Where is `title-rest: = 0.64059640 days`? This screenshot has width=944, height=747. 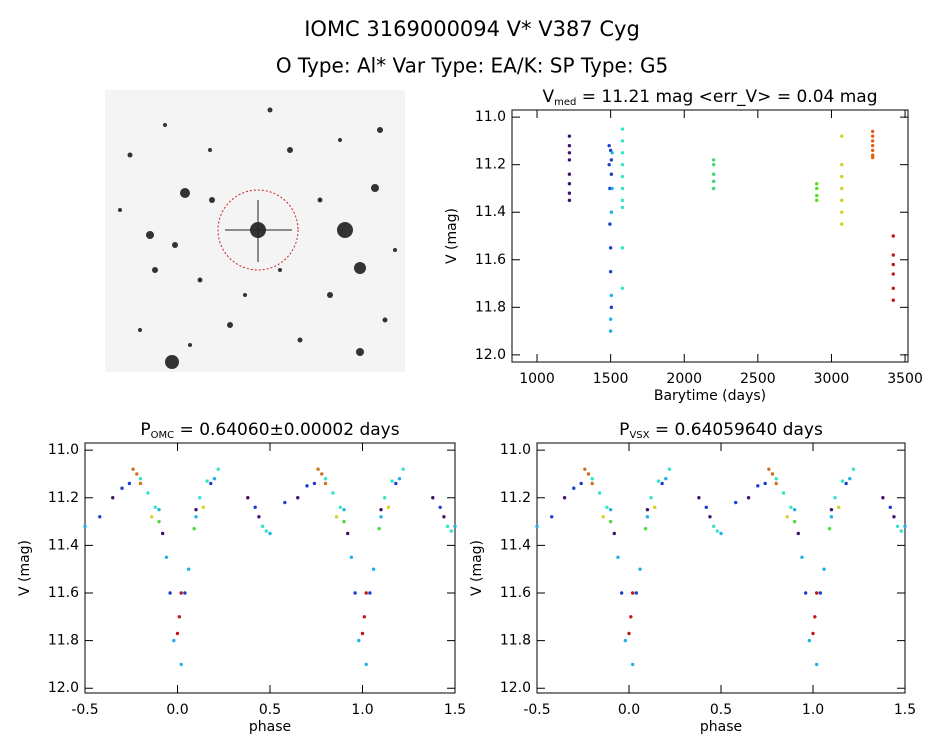
title-rest: = 0.64059640 days is located at coordinates (735, 430).